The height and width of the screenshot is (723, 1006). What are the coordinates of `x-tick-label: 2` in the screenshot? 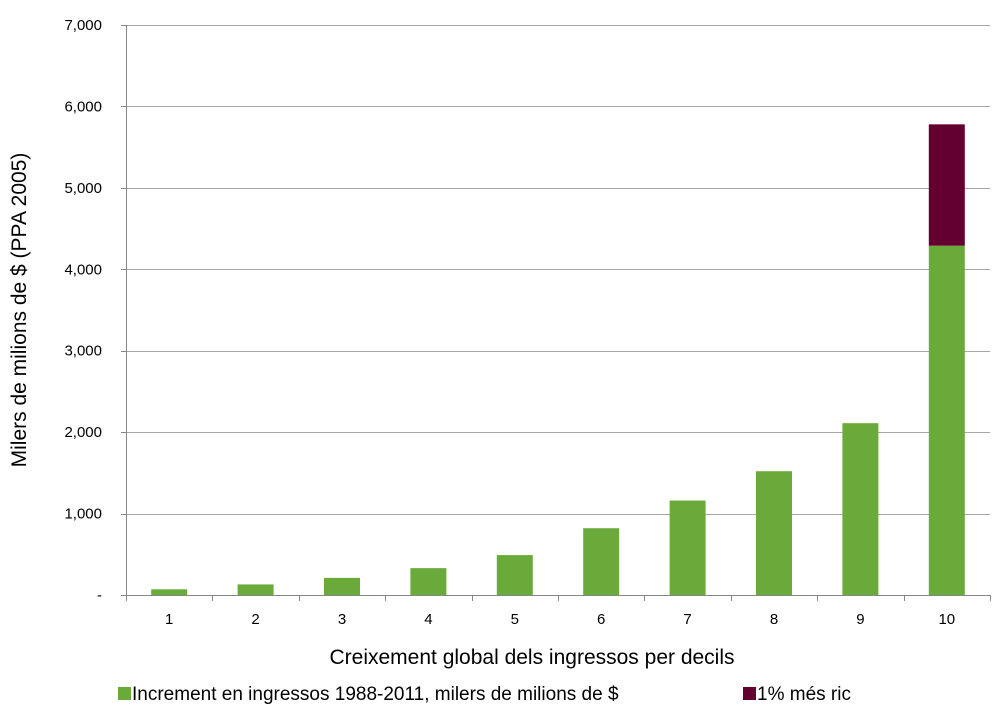 It's located at (255, 619).